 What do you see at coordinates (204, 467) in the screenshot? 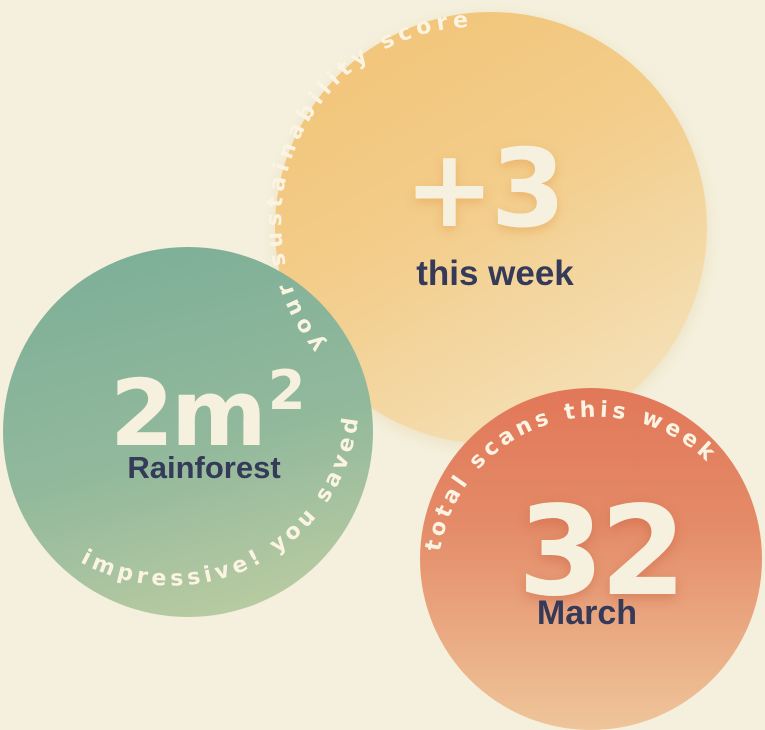
I see `rainforest-label: Rainforest` at bounding box center [204, 467].